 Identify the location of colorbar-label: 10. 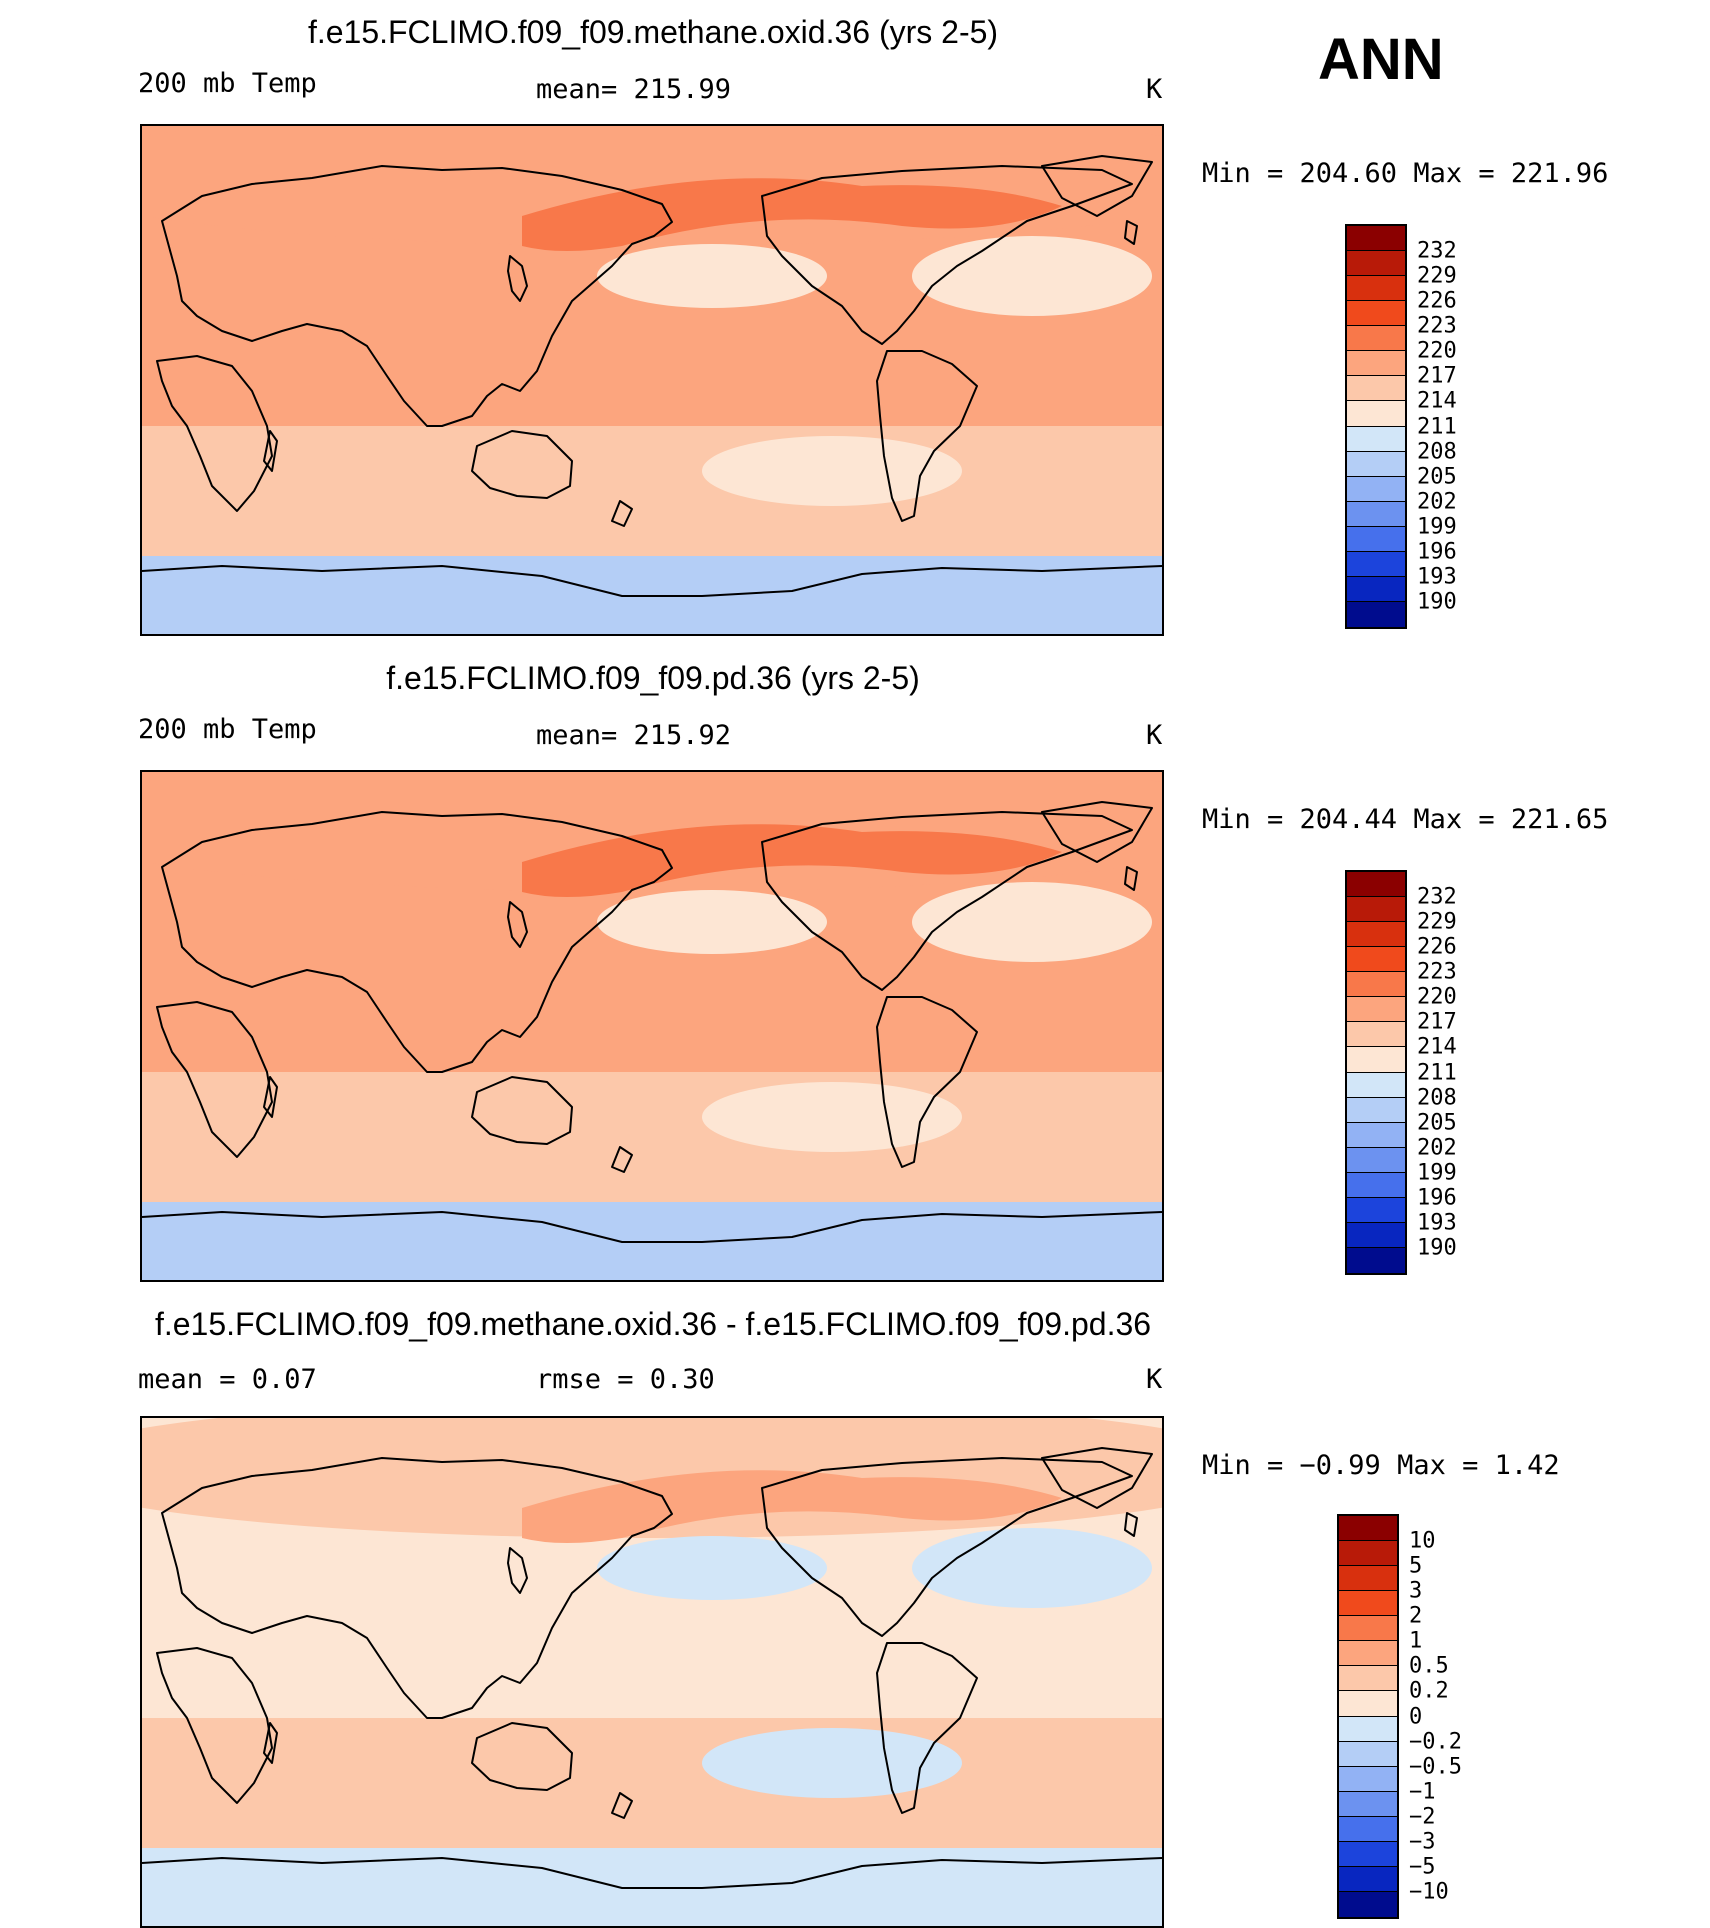
(1422, 1541).